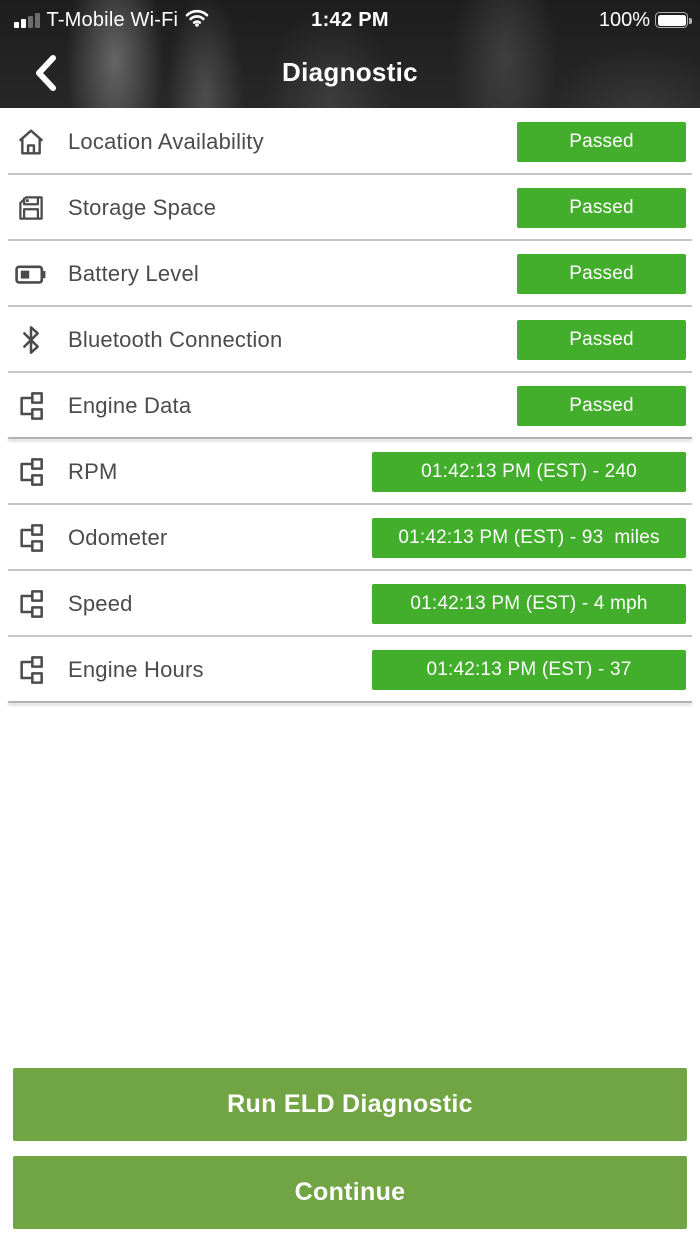 The width and height of the screenshot is (700, 1244). Describe the element at coordinates (673, 20) in the screenshot. I see `battery-status-icon` at that location.